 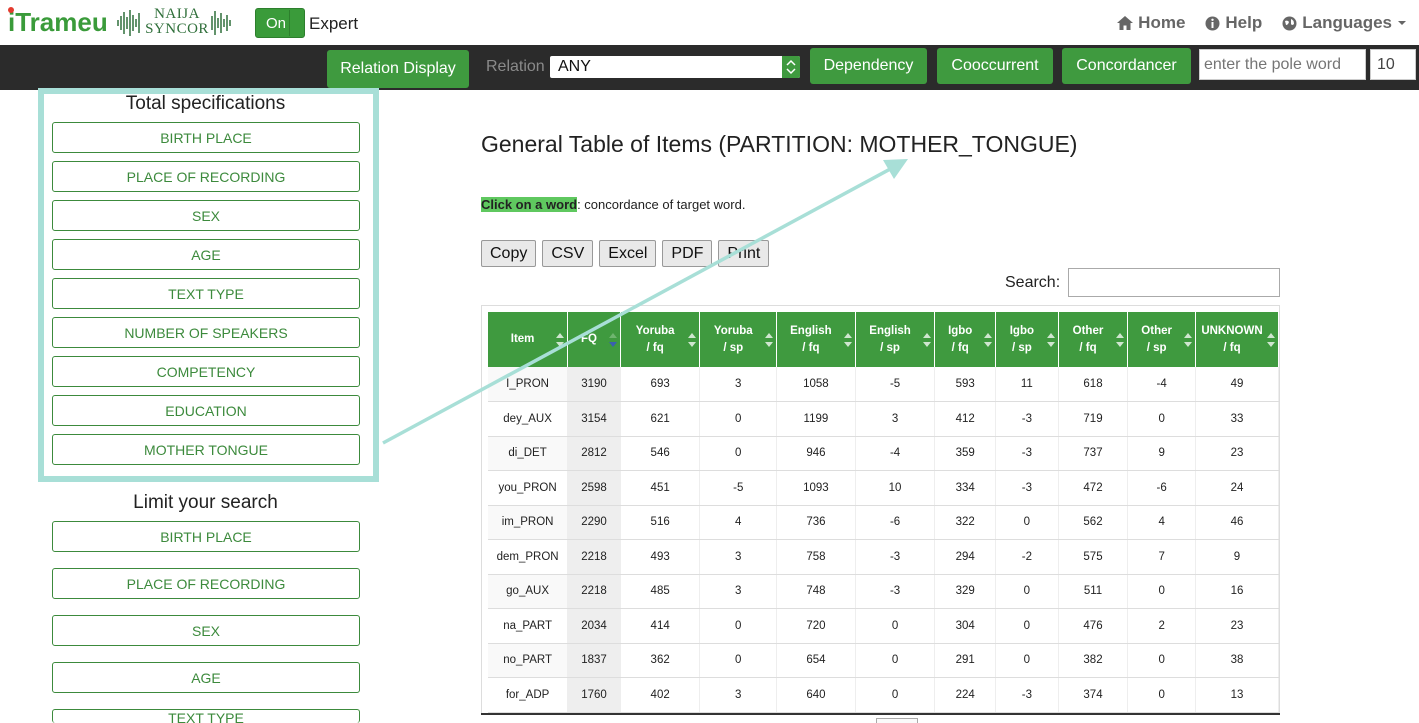 I want to click on column-header-label: English, so click(x=811, y=330).